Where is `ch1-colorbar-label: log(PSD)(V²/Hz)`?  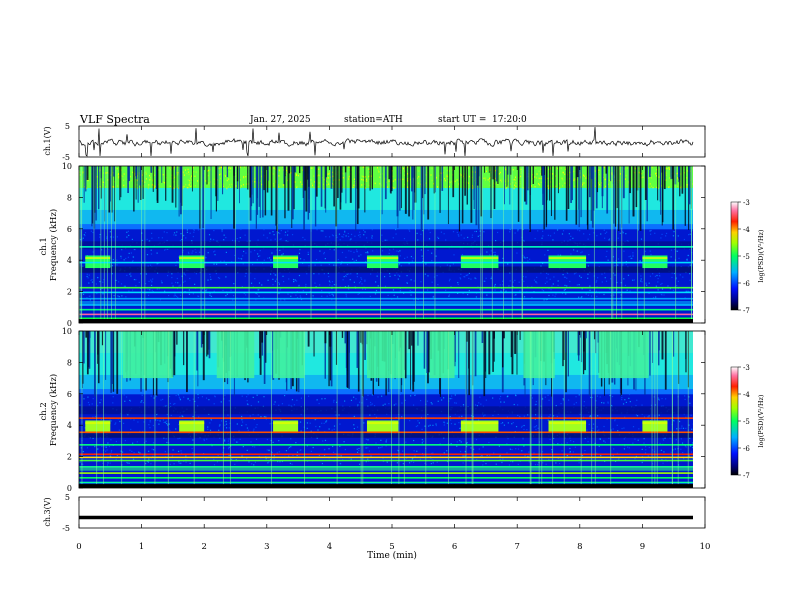
ch1-colorbar-label: log(PSD)(V²/Hz) is located at coordinates (761, 255).